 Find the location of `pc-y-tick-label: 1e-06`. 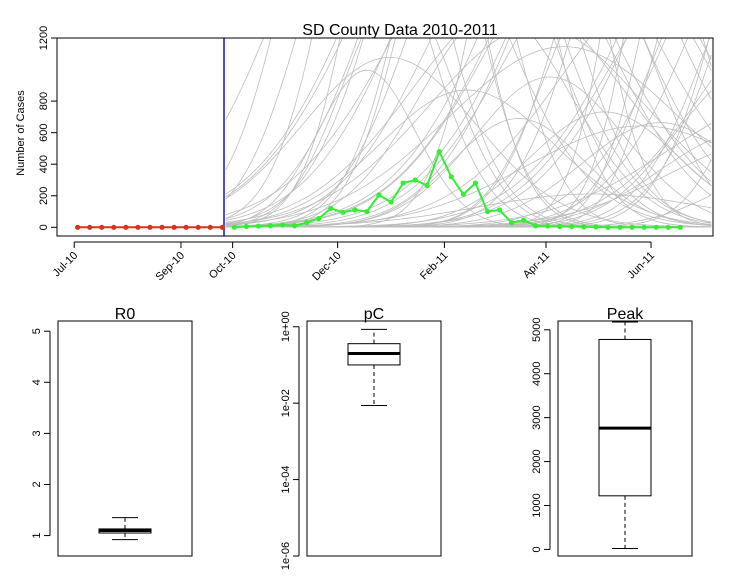

pc-y-tick-label: 1e-06 is located at coordinates (286, 556).